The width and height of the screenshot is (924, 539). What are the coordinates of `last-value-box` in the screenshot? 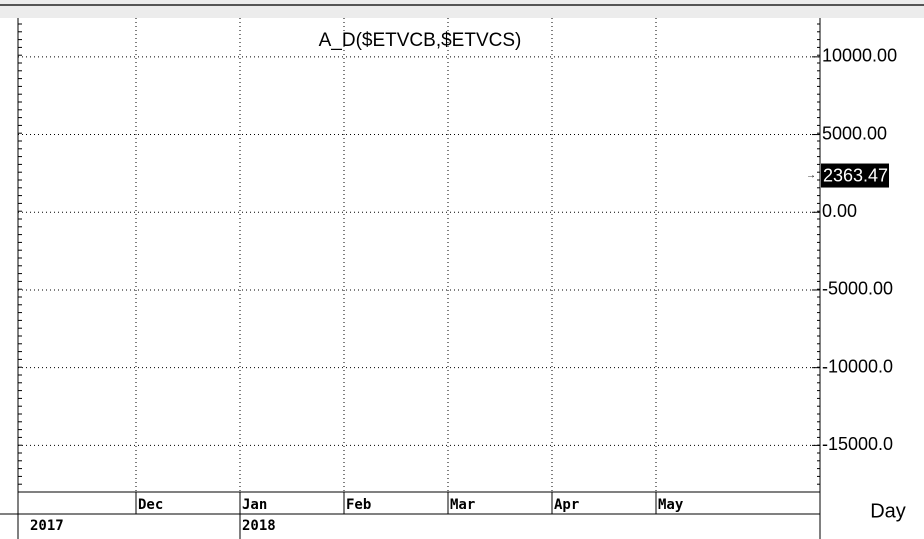 It's located at (855, 175).